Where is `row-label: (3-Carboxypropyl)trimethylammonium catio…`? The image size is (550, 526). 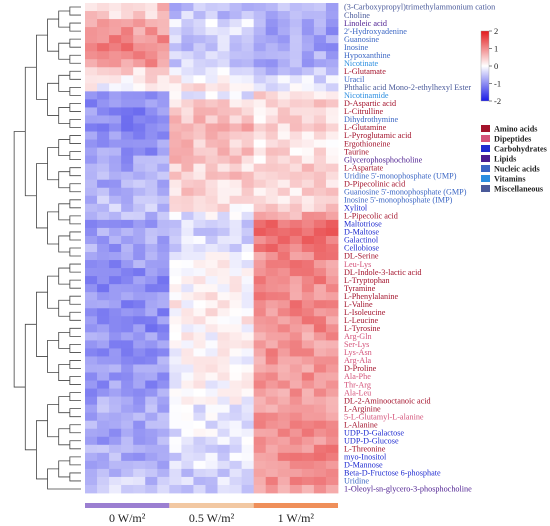
row-label: (3-Carboxypropyl)trimethylammonium catio… is located at coordinates (419, 7).